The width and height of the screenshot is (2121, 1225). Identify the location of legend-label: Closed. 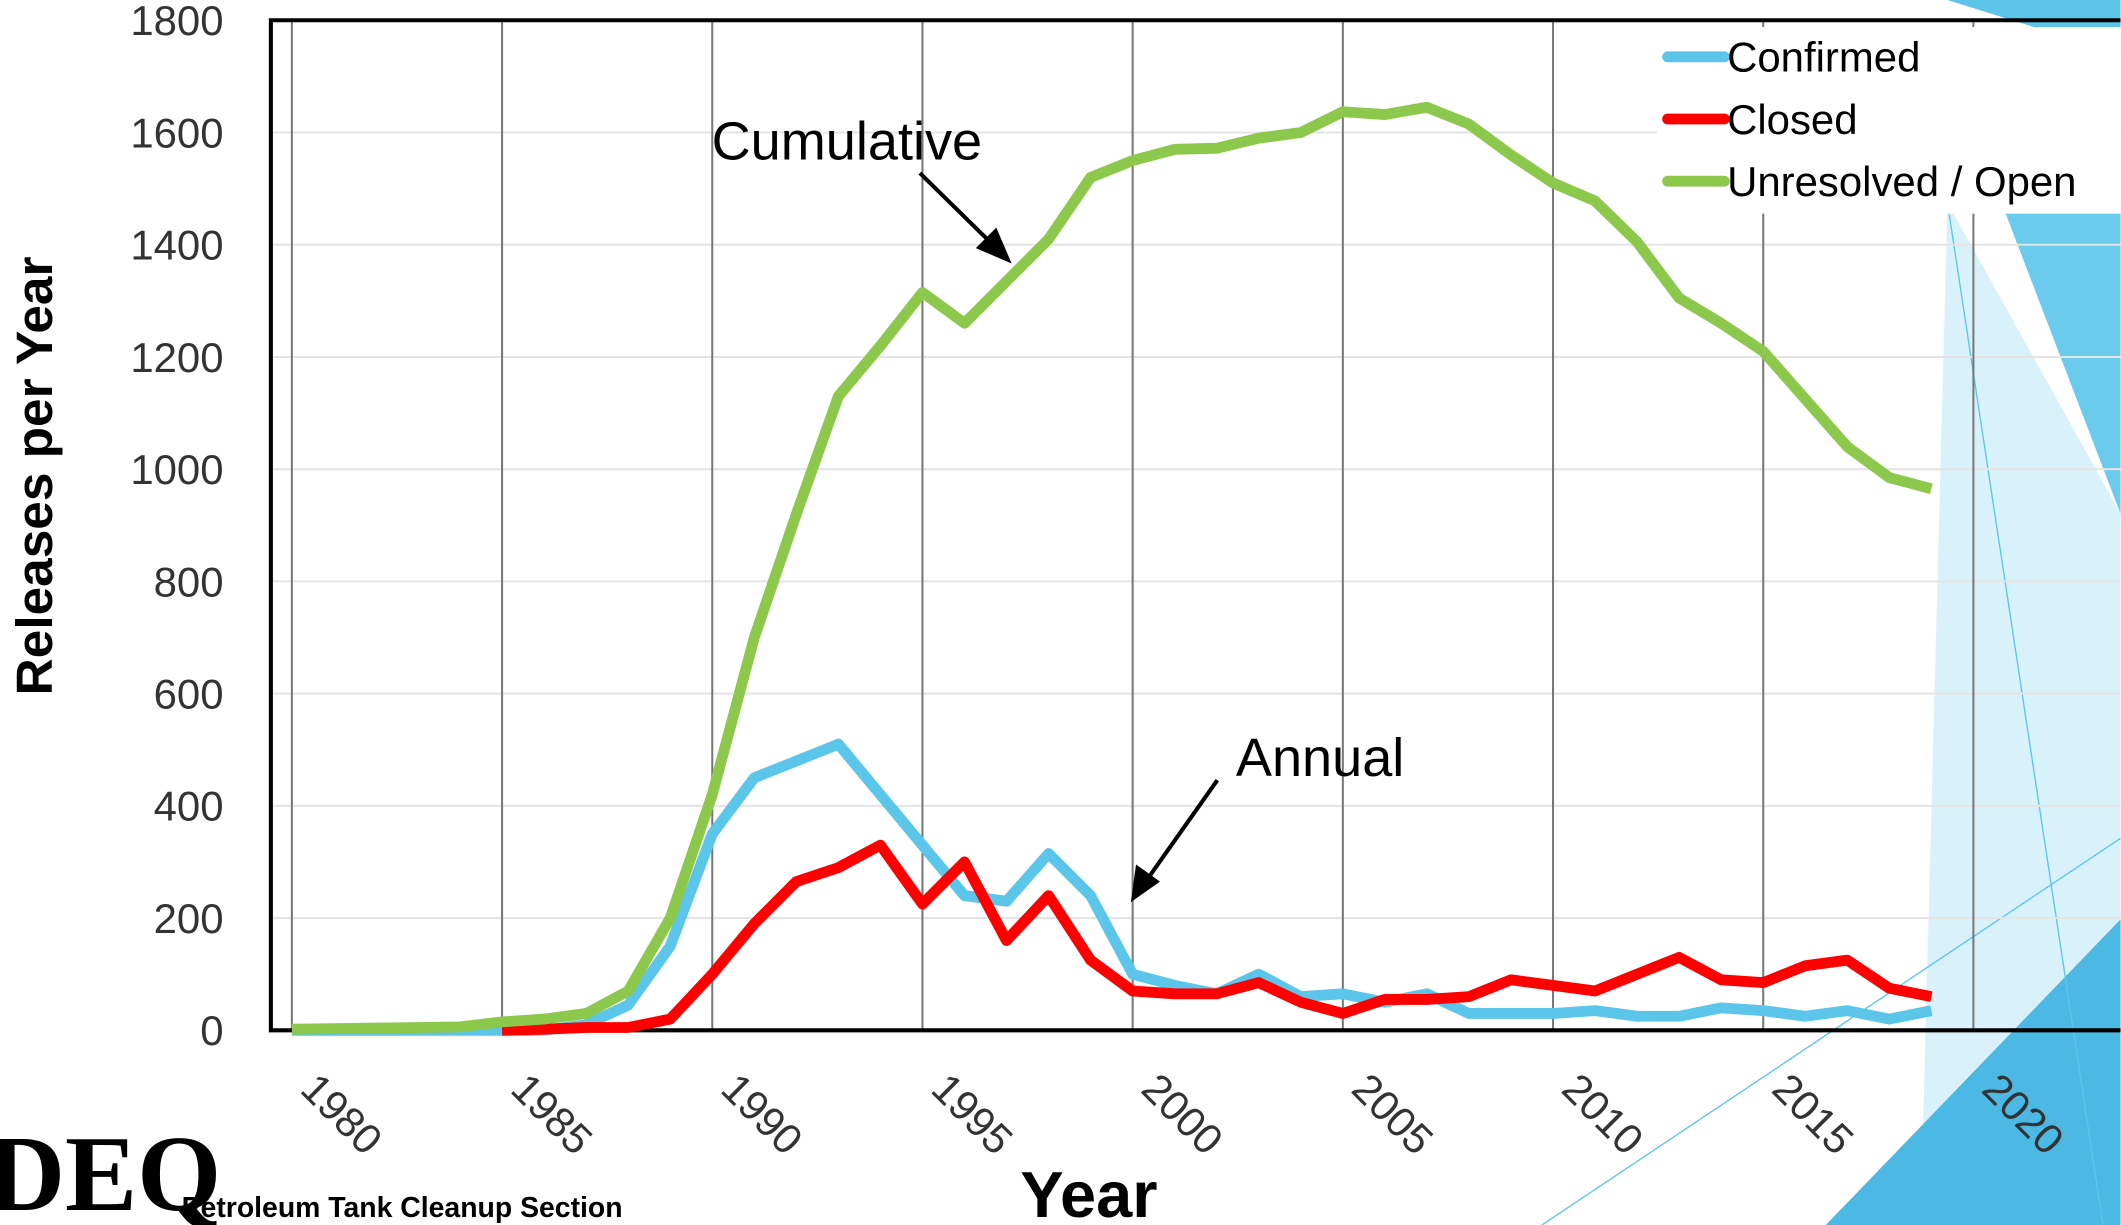
(1792, 119).